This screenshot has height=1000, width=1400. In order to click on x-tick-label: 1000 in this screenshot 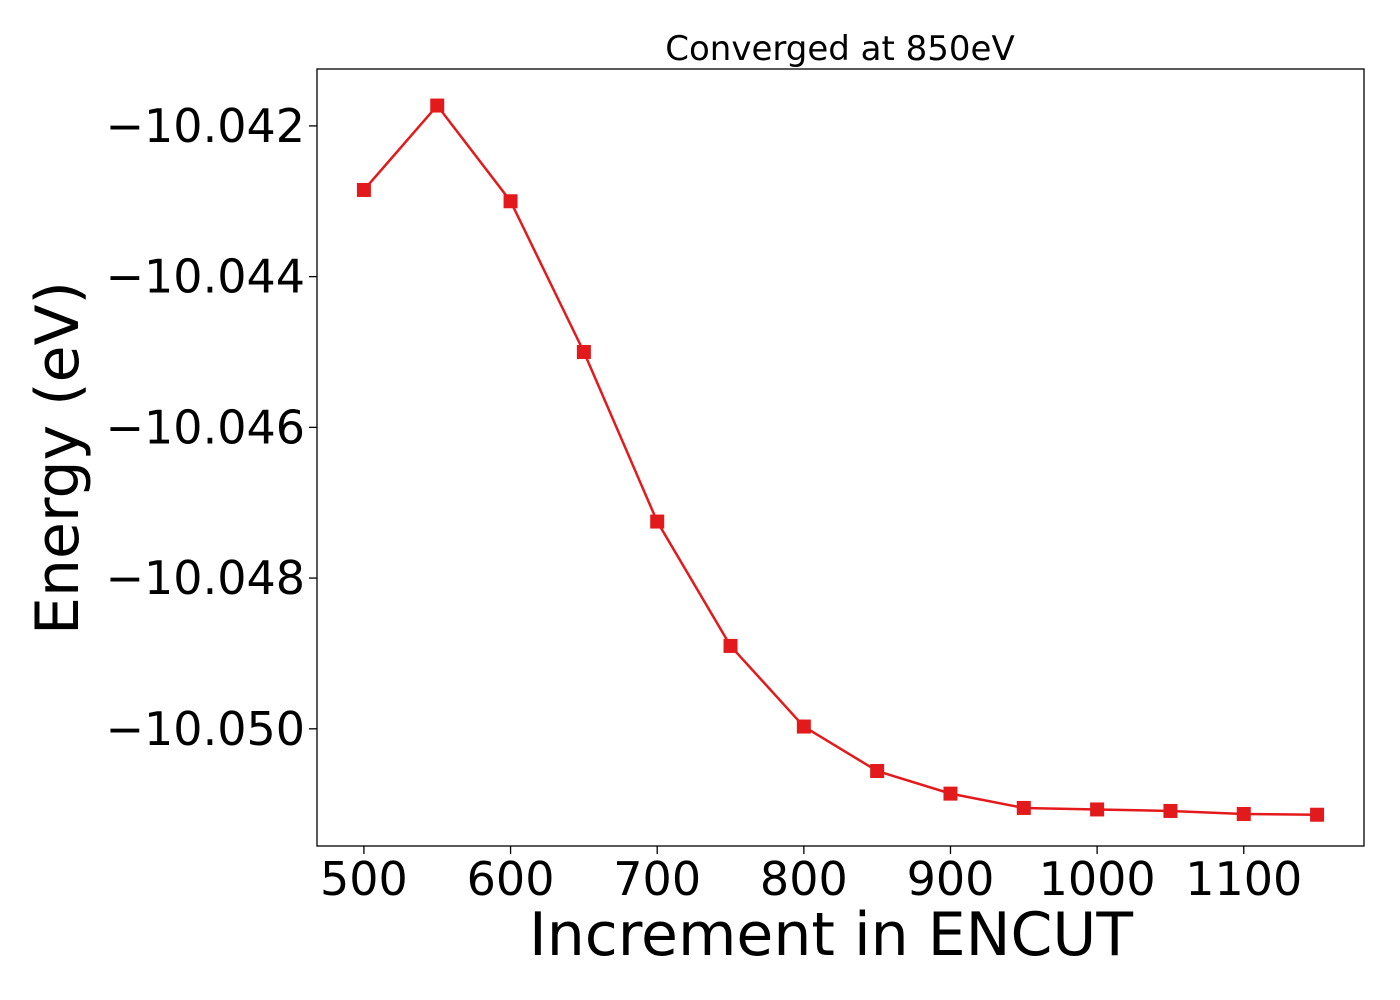, I will do `click(1097, 879)`.